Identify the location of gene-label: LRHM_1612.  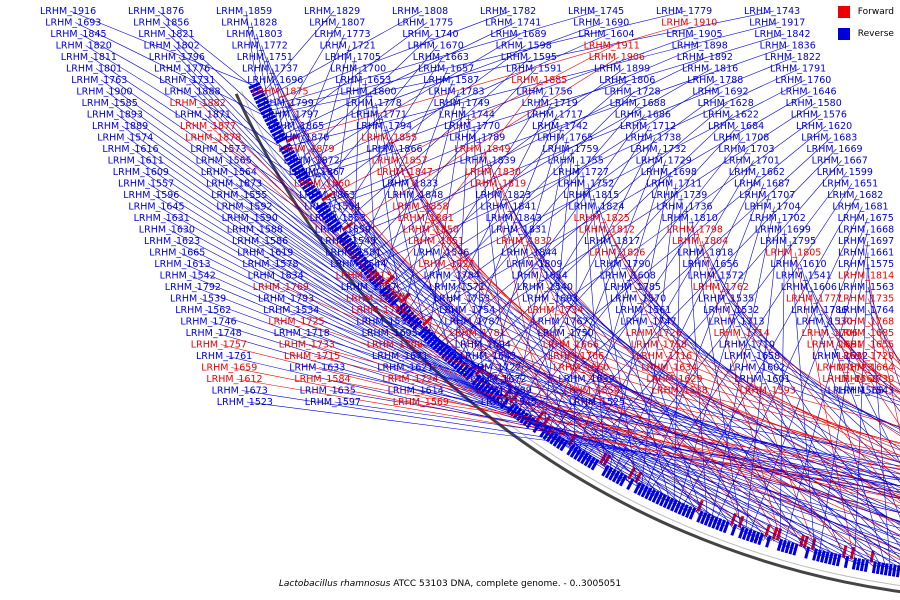
(234, 379).